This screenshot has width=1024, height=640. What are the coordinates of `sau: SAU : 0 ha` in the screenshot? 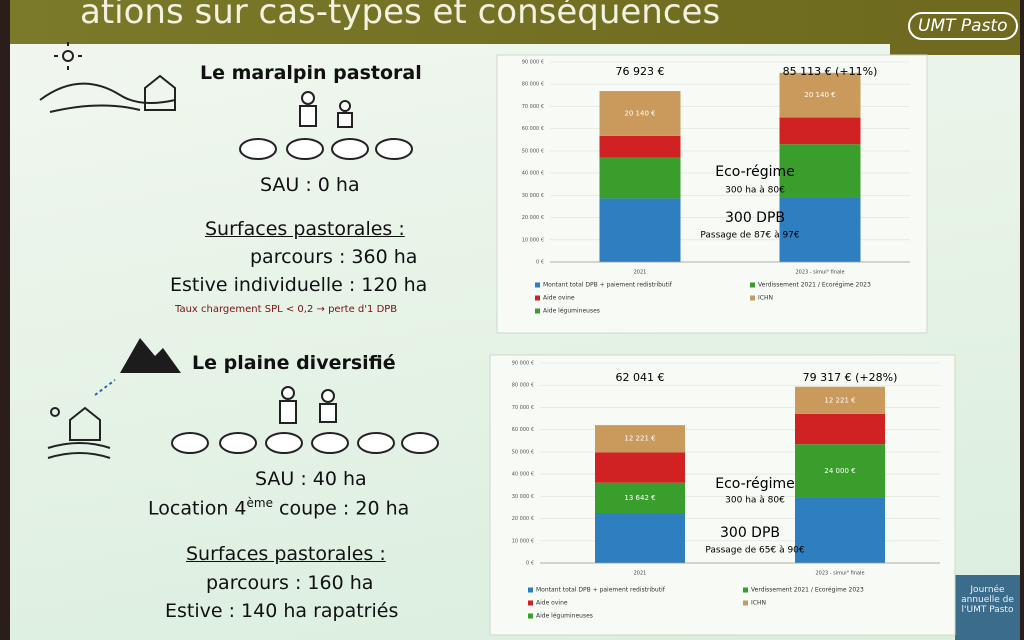 It's located at (310, 185).